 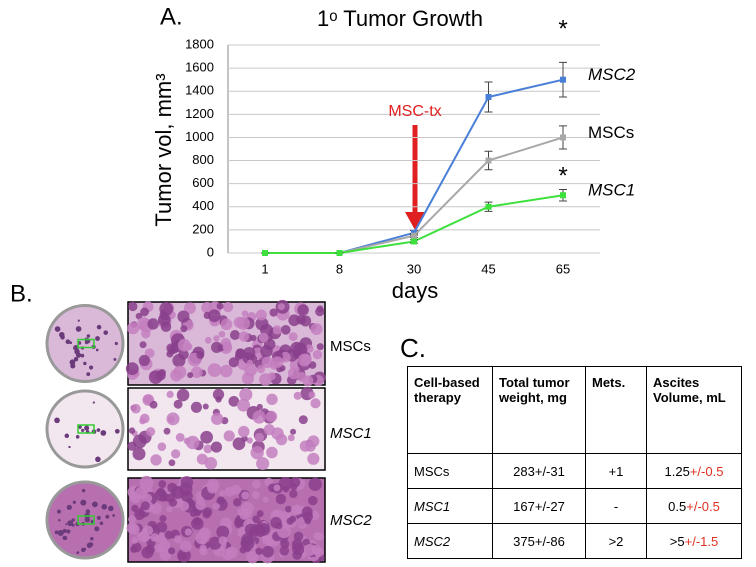 What do you see at coordinates (694, 541) in the screenshot?
I see `cell: >5+/-1.5` at bounding box center [694, 541].